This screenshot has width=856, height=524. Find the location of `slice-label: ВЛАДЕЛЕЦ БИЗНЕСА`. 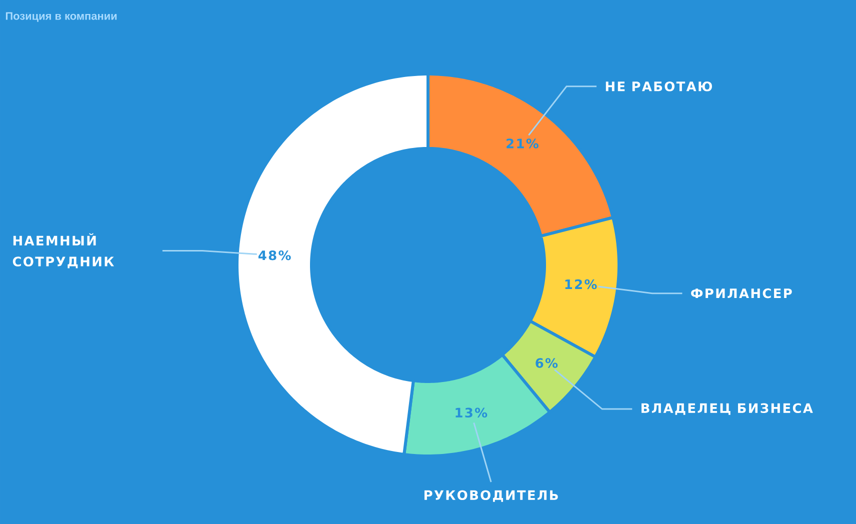

slice-label: ВЛАДЕЛЕЦ БИЗНЕСА is located at coordinates (727, 409).